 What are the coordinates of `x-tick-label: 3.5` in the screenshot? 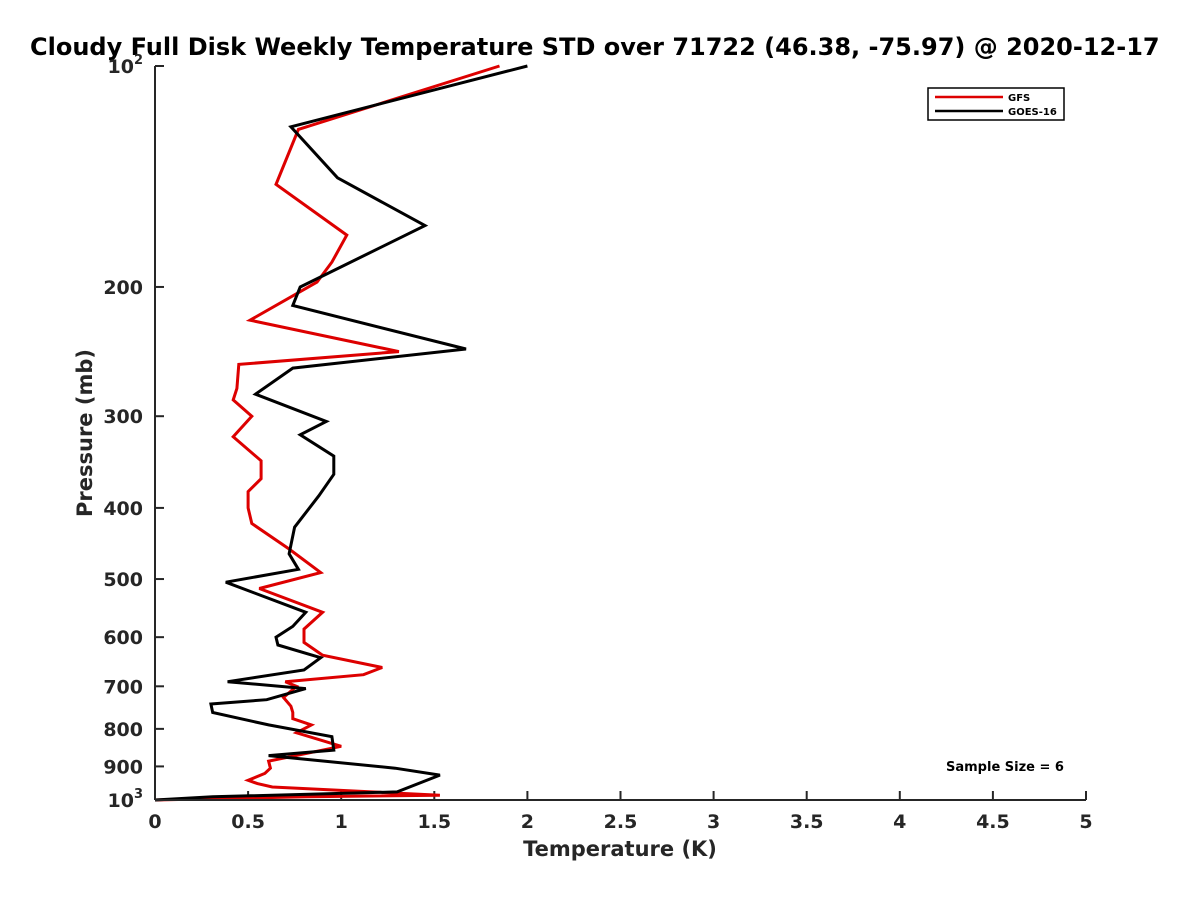 It's located at (807, 822).